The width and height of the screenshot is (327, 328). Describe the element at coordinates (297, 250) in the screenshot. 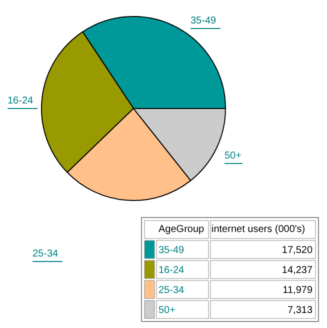

I see `data-label: 17,520` at that location.